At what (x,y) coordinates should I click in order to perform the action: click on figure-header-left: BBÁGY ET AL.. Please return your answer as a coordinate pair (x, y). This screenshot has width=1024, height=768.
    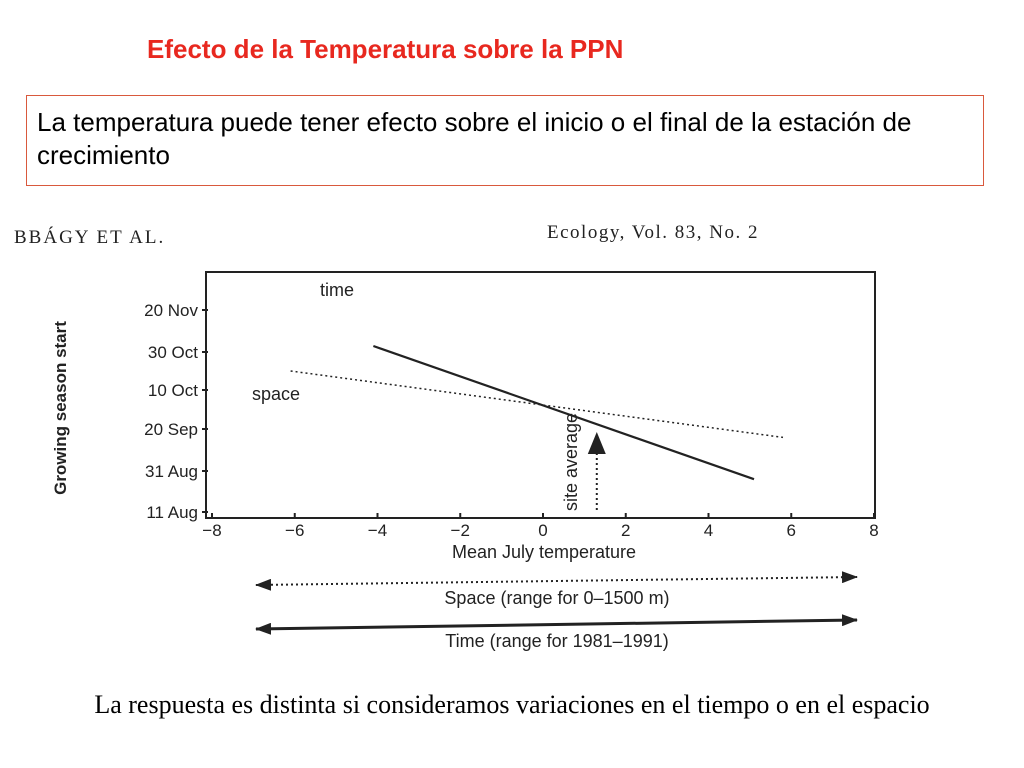
    Looking at the image, I should click on (89, 237).